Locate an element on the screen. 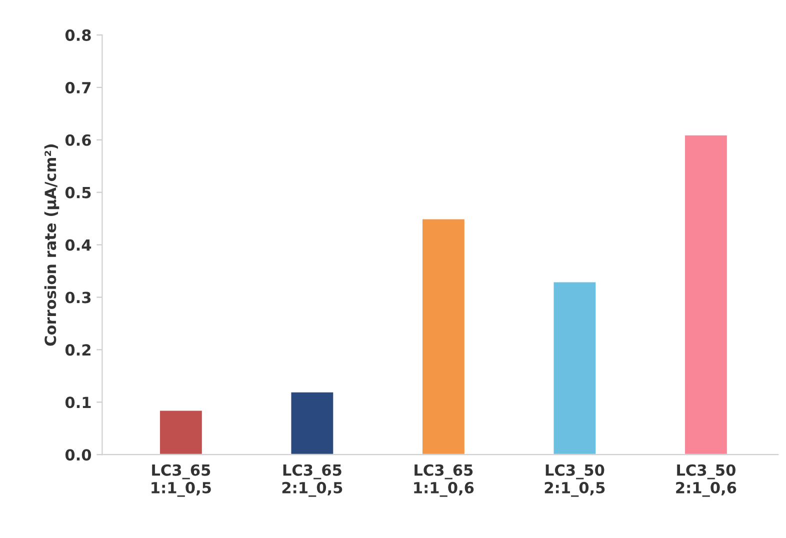 The height and width of the screenshot is (538, 786). y-tick-label: 0.7 is located at coordinates (78, 88).